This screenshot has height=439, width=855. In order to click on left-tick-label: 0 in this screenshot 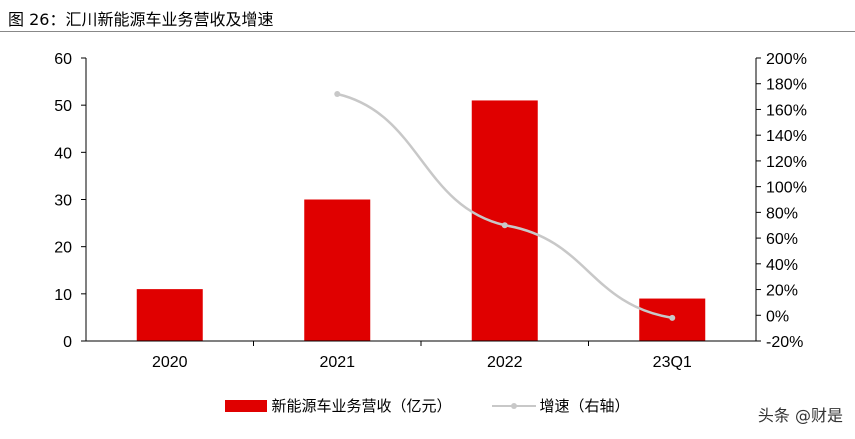, I will do `click(67, 342)`.